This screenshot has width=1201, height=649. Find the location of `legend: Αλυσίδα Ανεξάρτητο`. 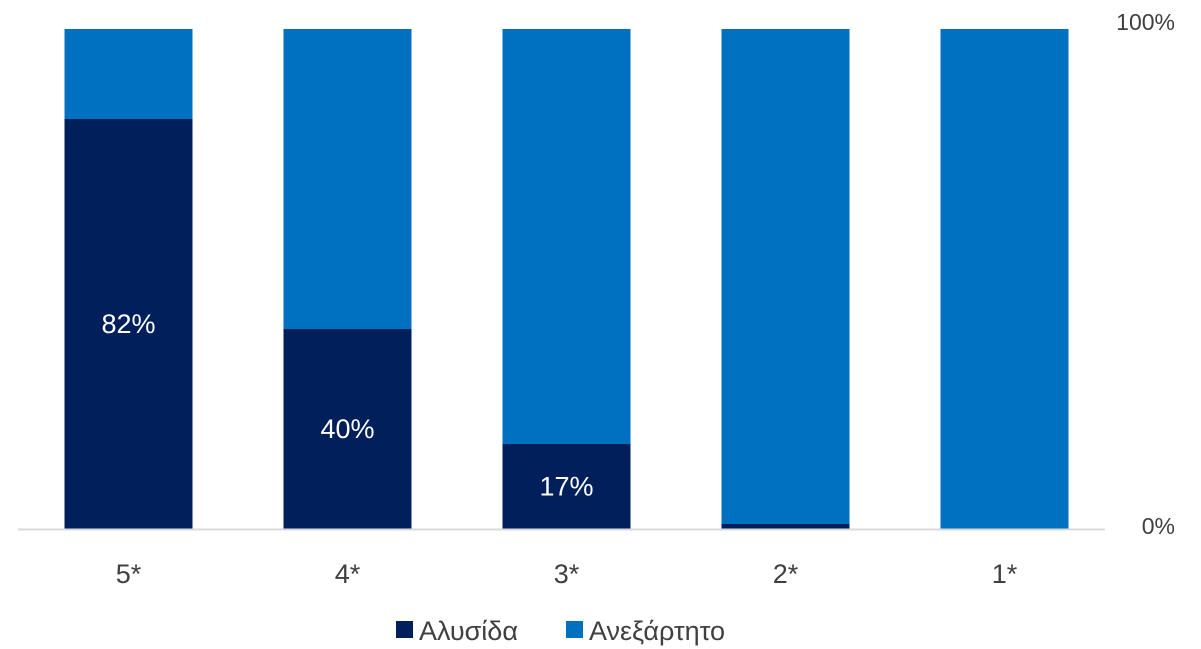

legend: Αλυσίδα Ανεξάρτητο is located at coordinates (560, 631).